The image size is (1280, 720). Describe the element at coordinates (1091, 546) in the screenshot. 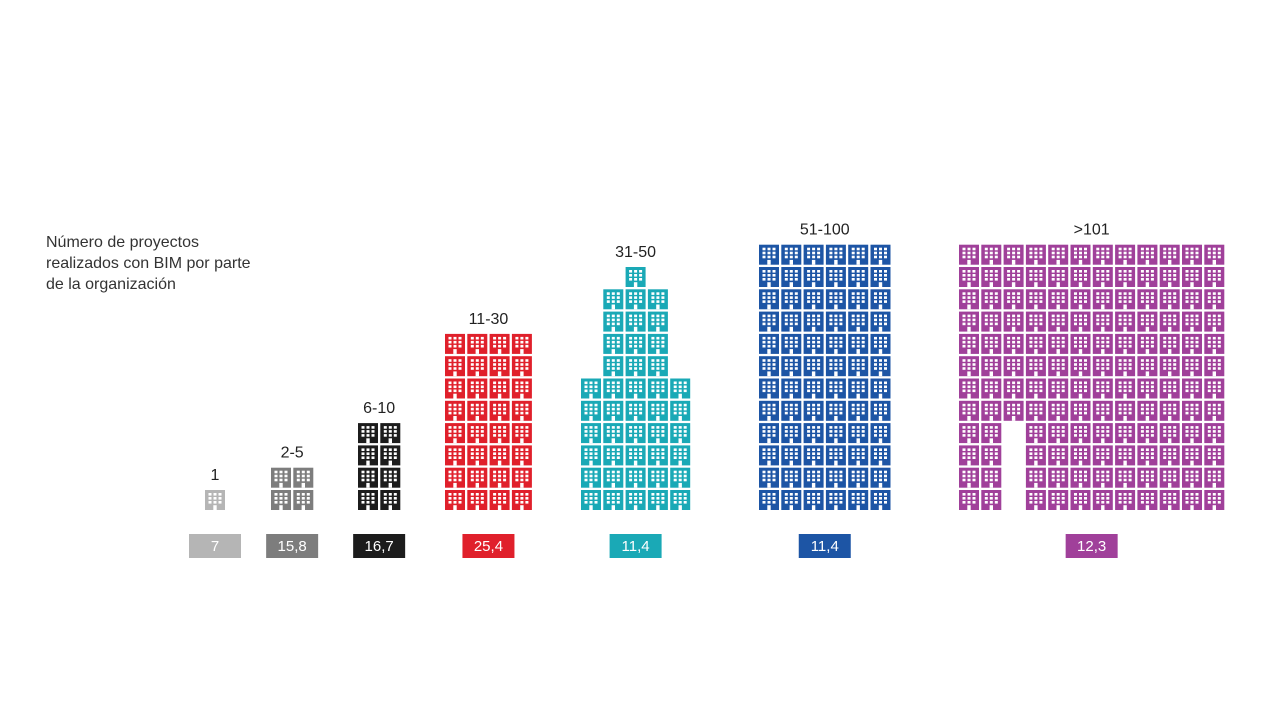

I see `value-box` at that location.